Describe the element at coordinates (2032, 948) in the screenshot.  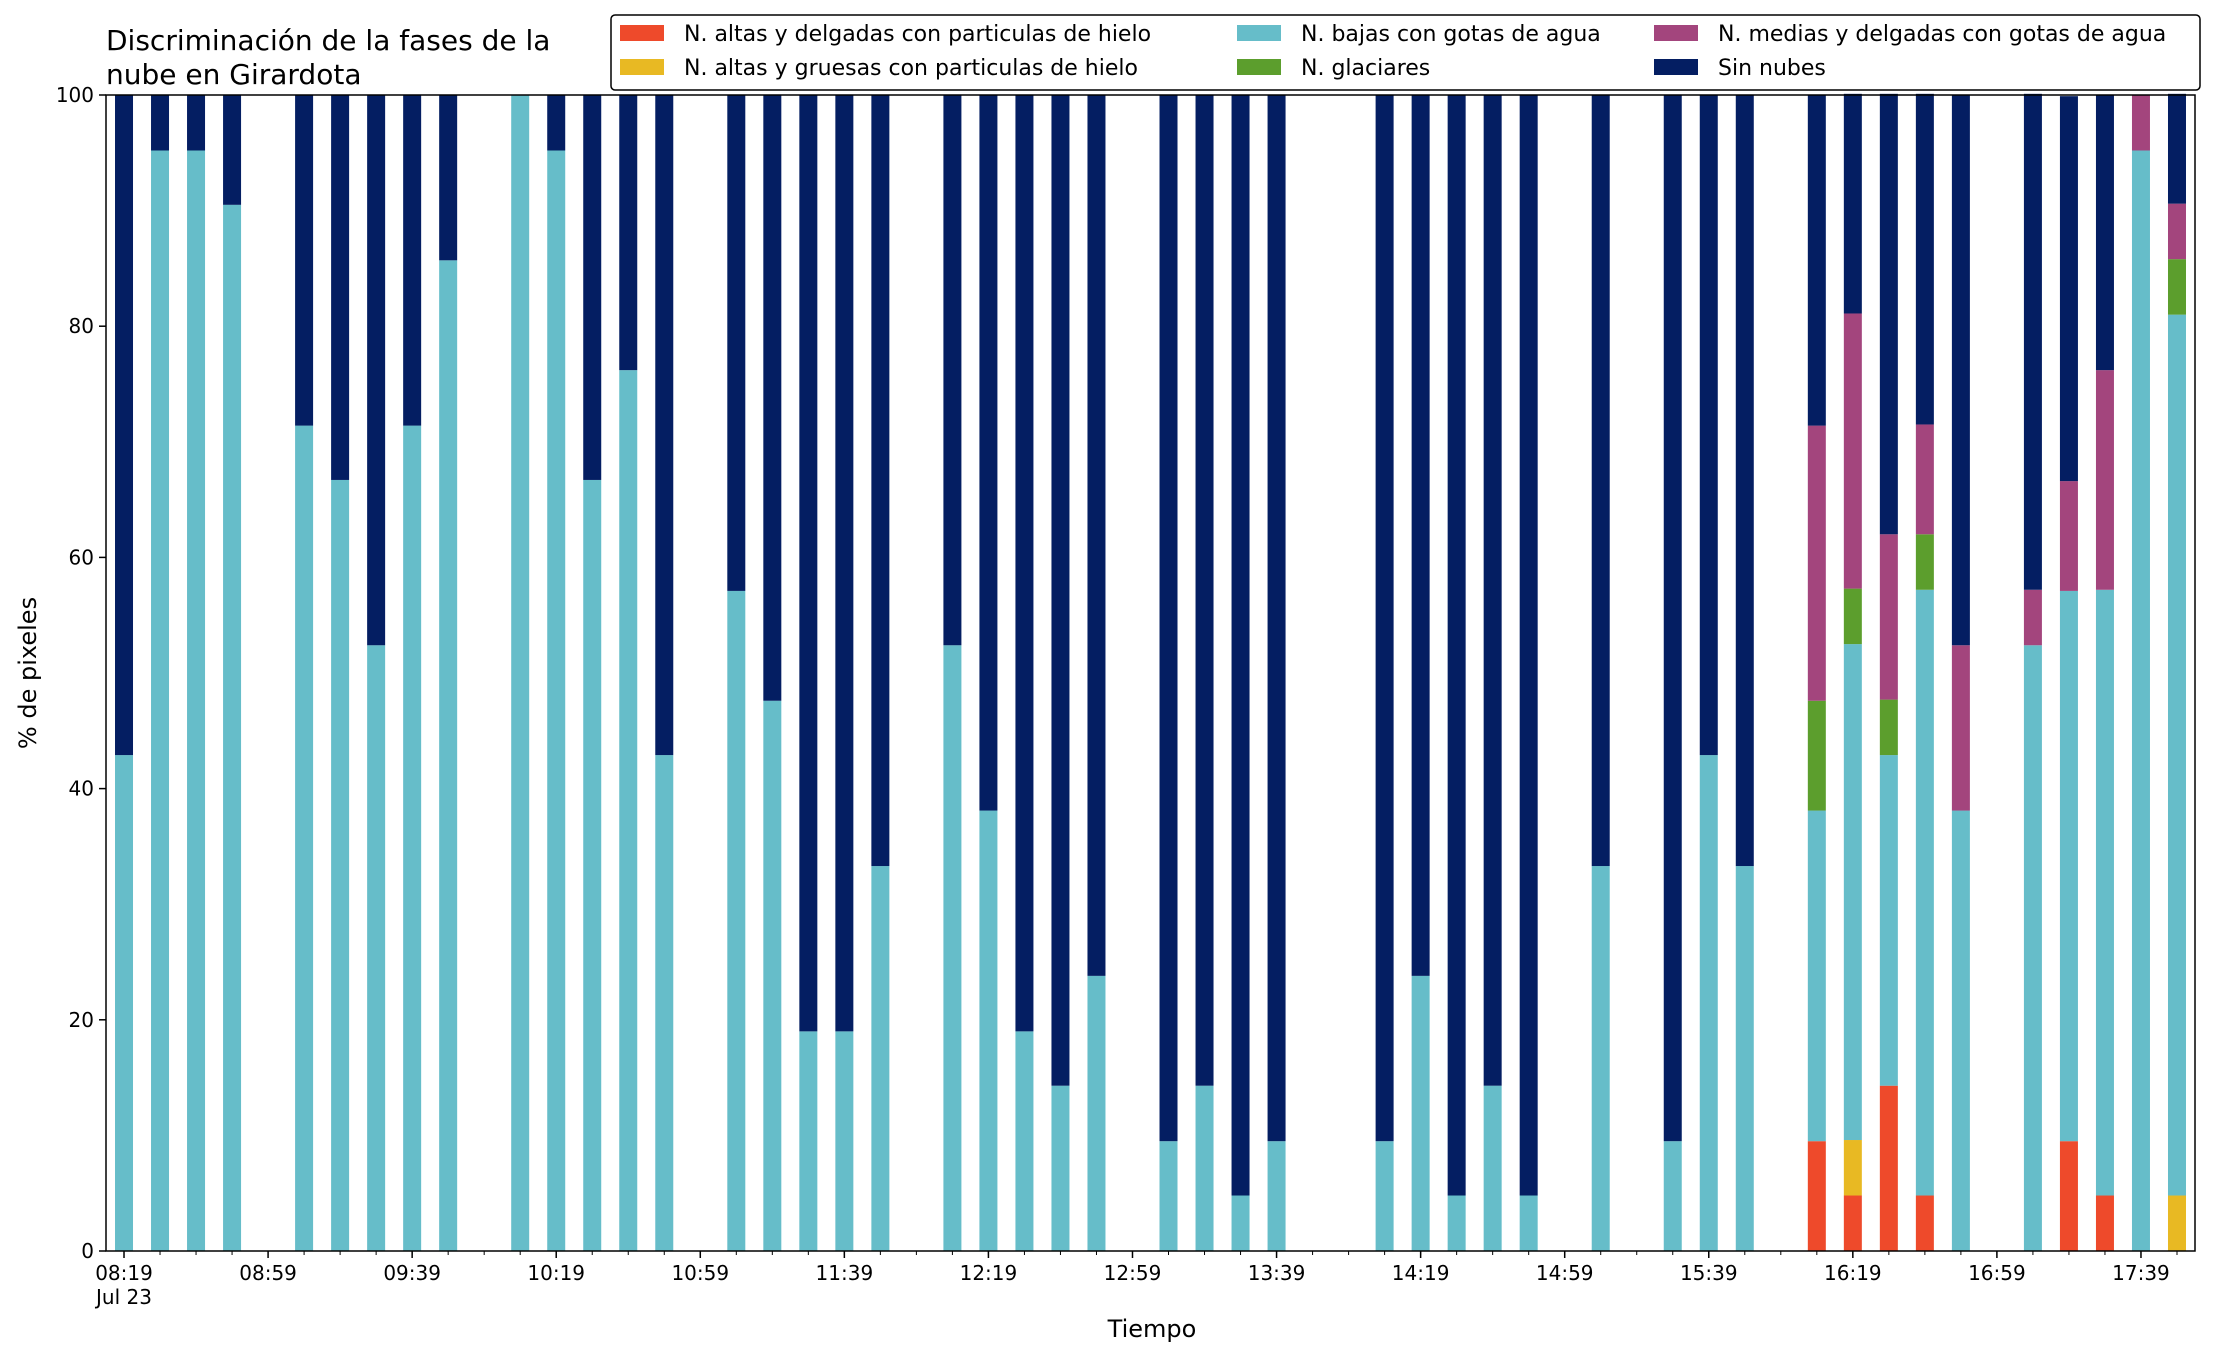
I see `bar-1709-n-bajas-con-gotas-de-agua` at that location.